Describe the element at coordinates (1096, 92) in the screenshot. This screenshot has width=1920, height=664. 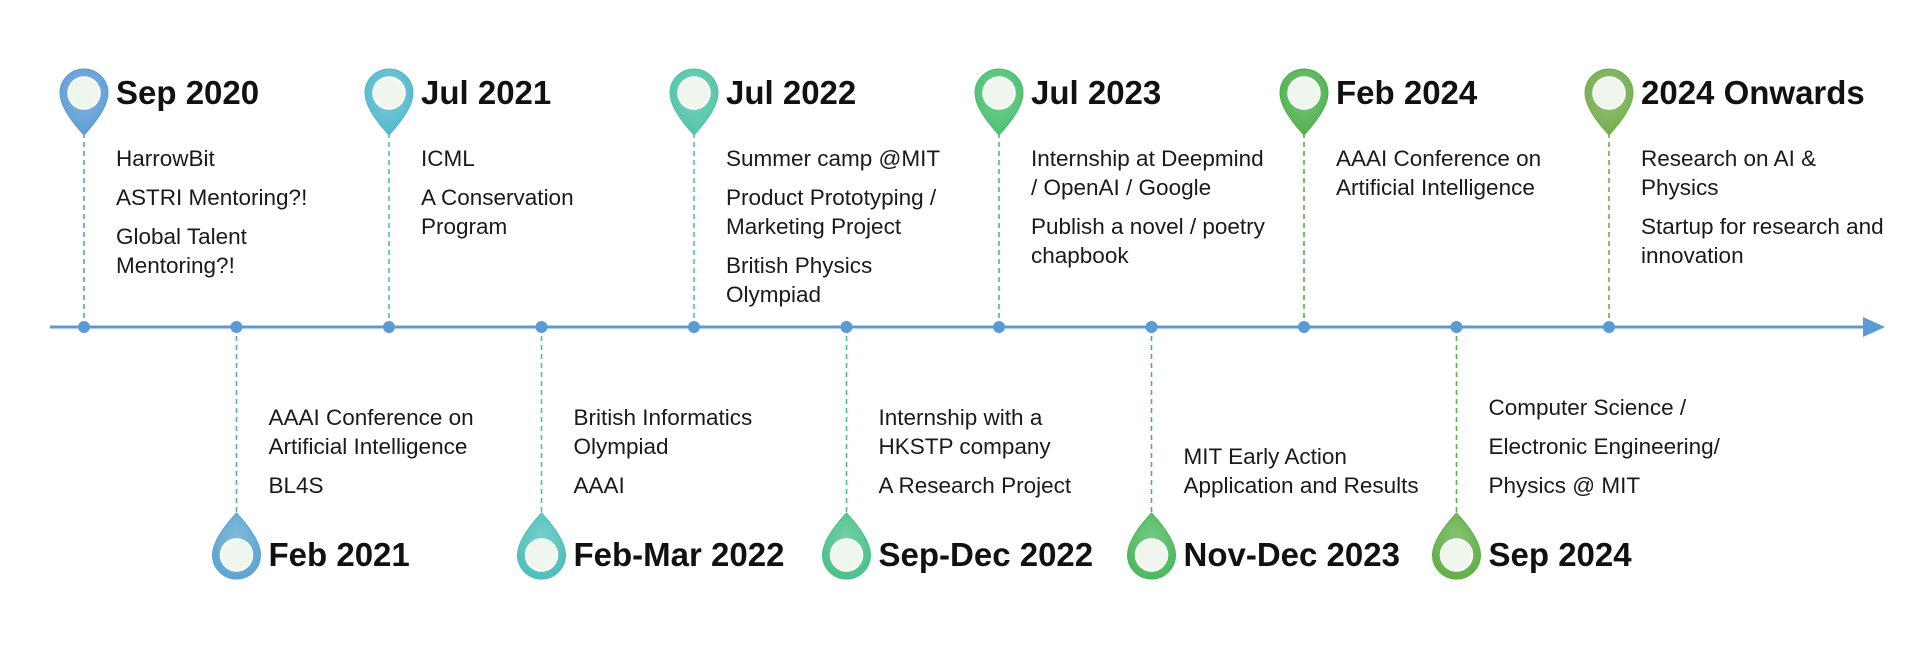
I see `milestone-date: Jul 2023` at that location.